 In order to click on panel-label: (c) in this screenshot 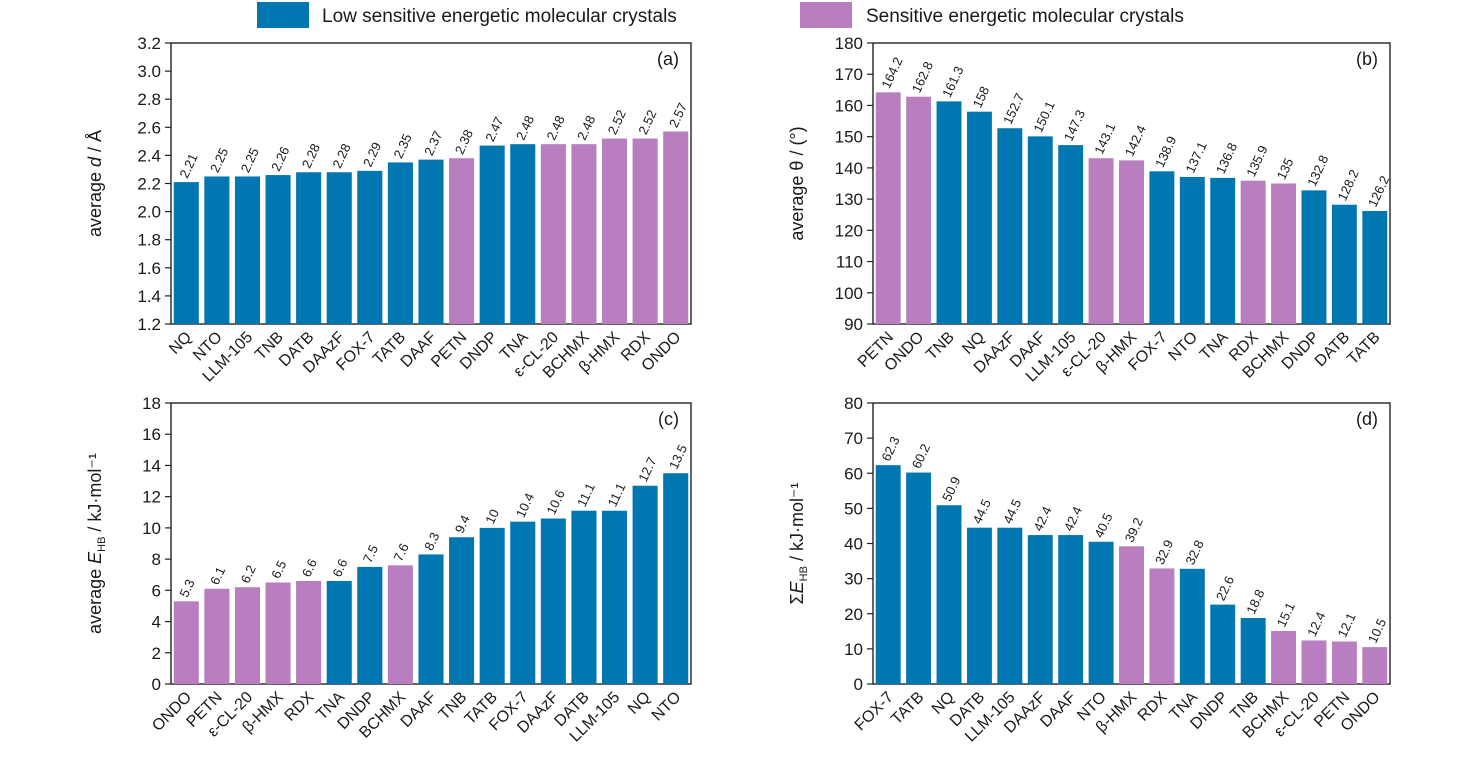, I will do `click(668, 419)`.